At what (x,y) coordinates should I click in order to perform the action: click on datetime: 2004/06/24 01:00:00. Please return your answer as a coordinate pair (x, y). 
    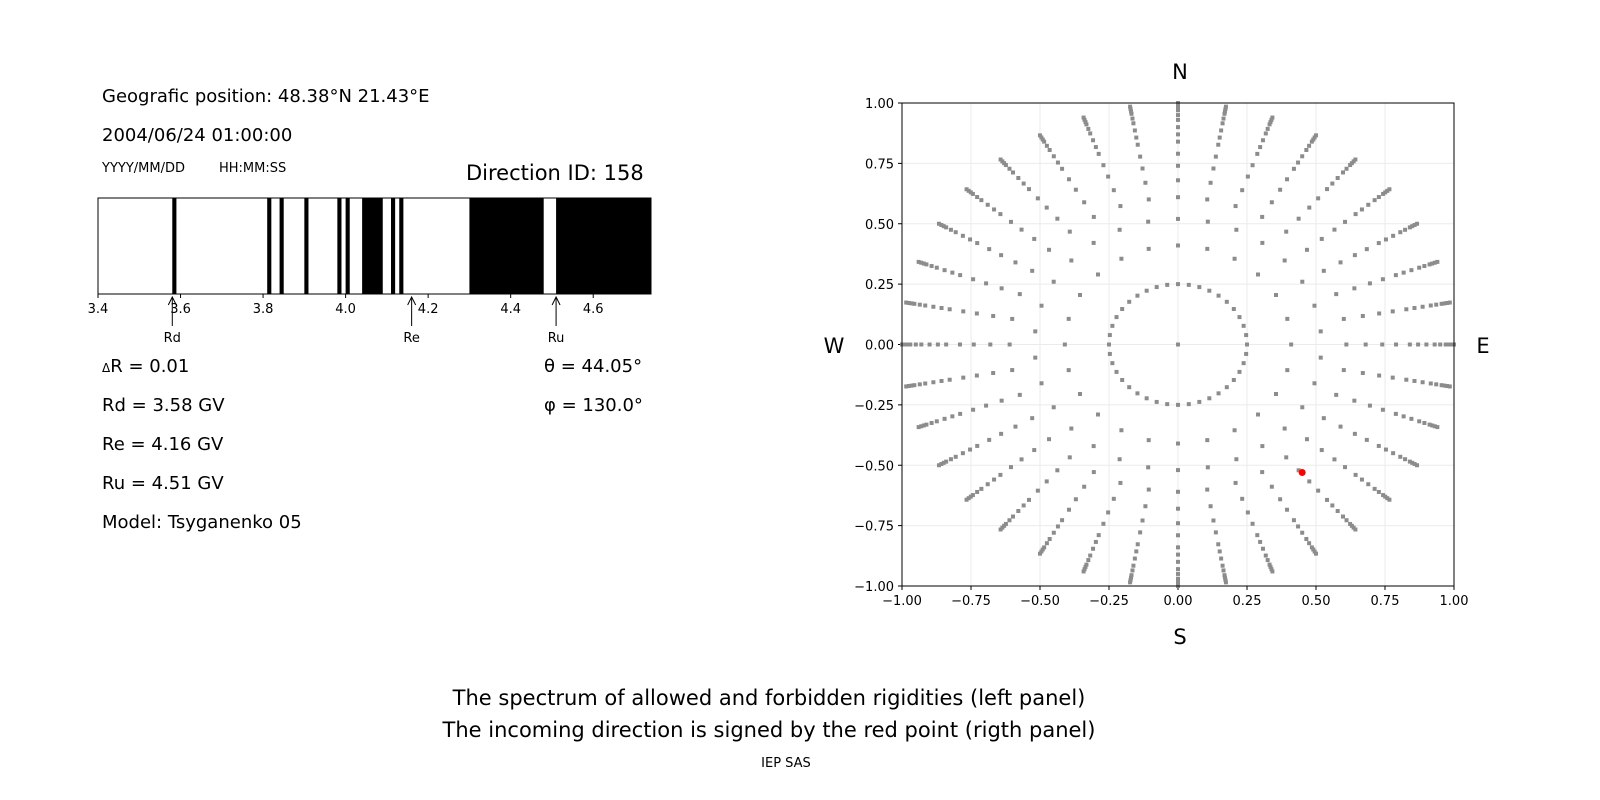
    Looking at the image, I should click on (197, 135).